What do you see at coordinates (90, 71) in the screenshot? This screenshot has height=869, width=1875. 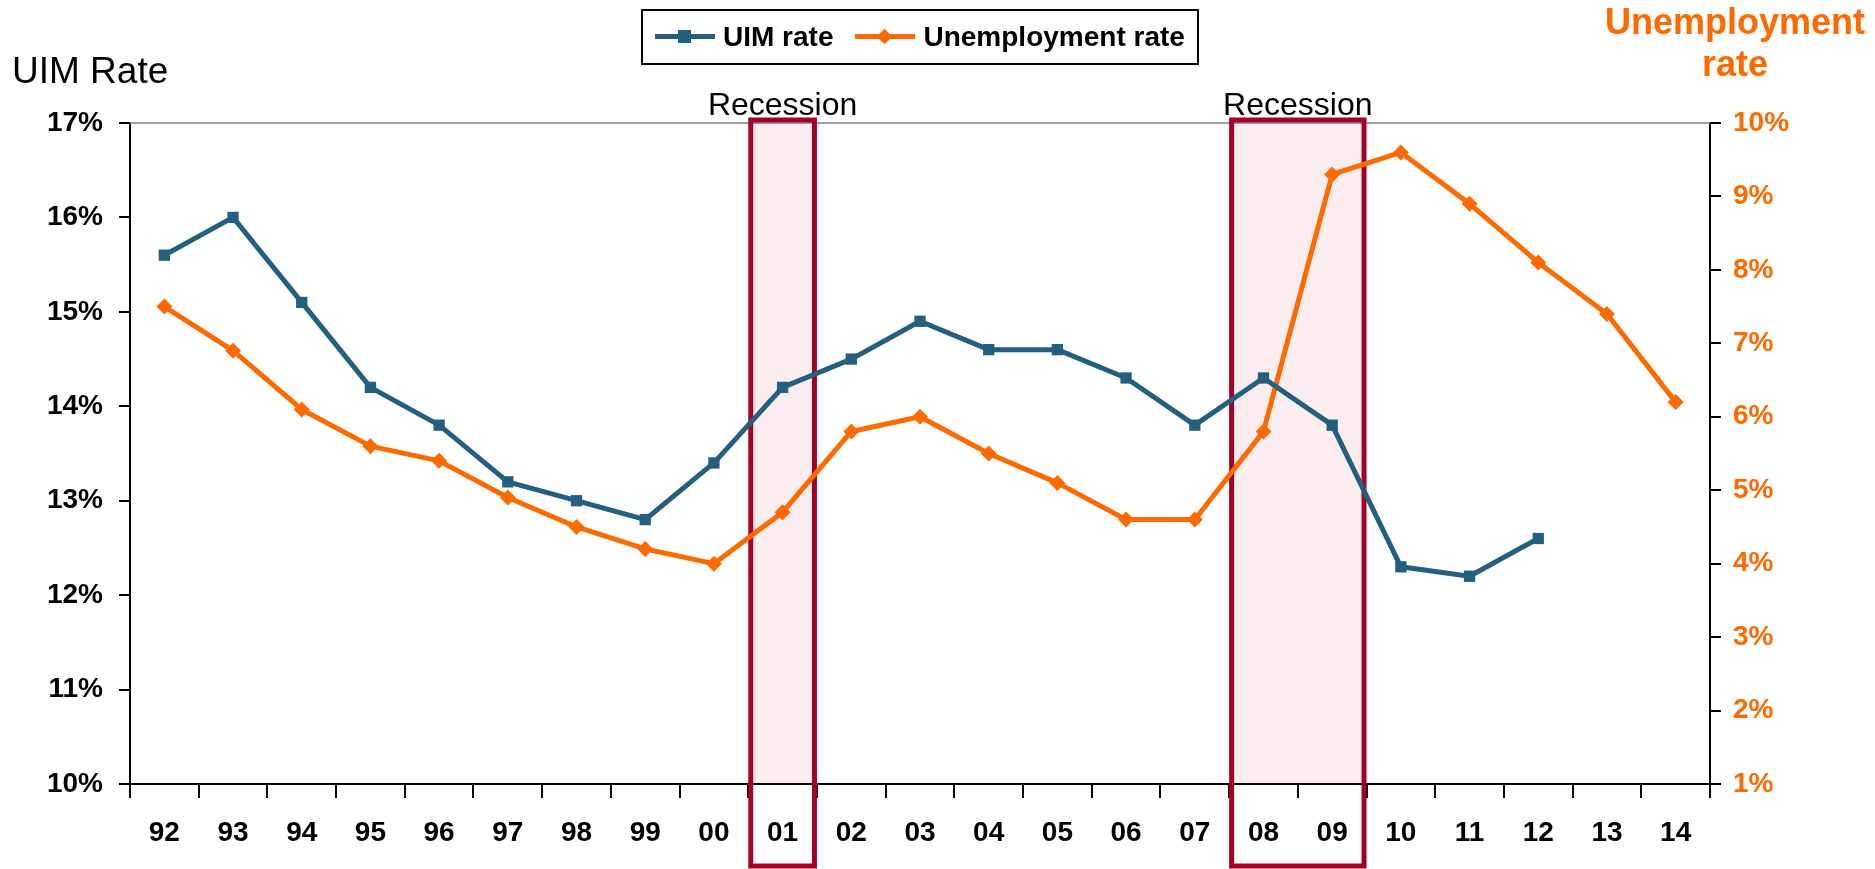 I see `y-axis-title: UIM Rate` at bounding box center [90, 71].